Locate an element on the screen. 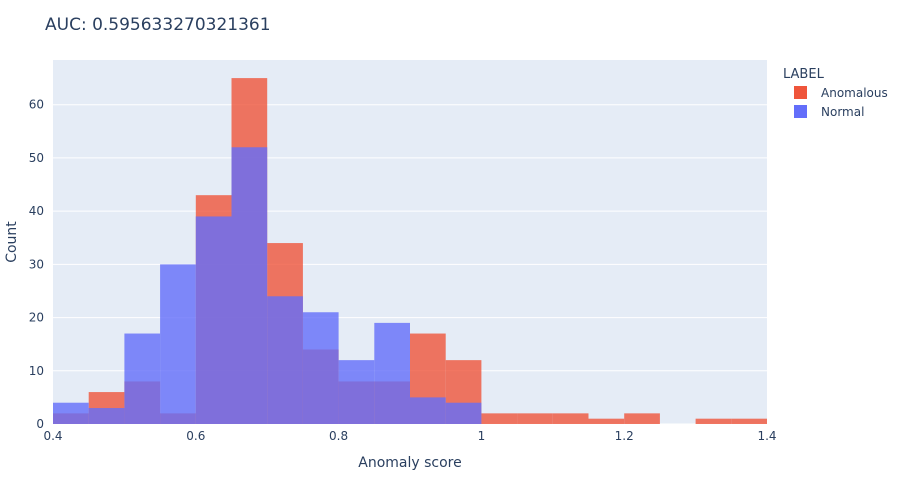 The width and height of the screenshot is (903, 478). y-tick-label: 50 is located at coordinates (36, 158).